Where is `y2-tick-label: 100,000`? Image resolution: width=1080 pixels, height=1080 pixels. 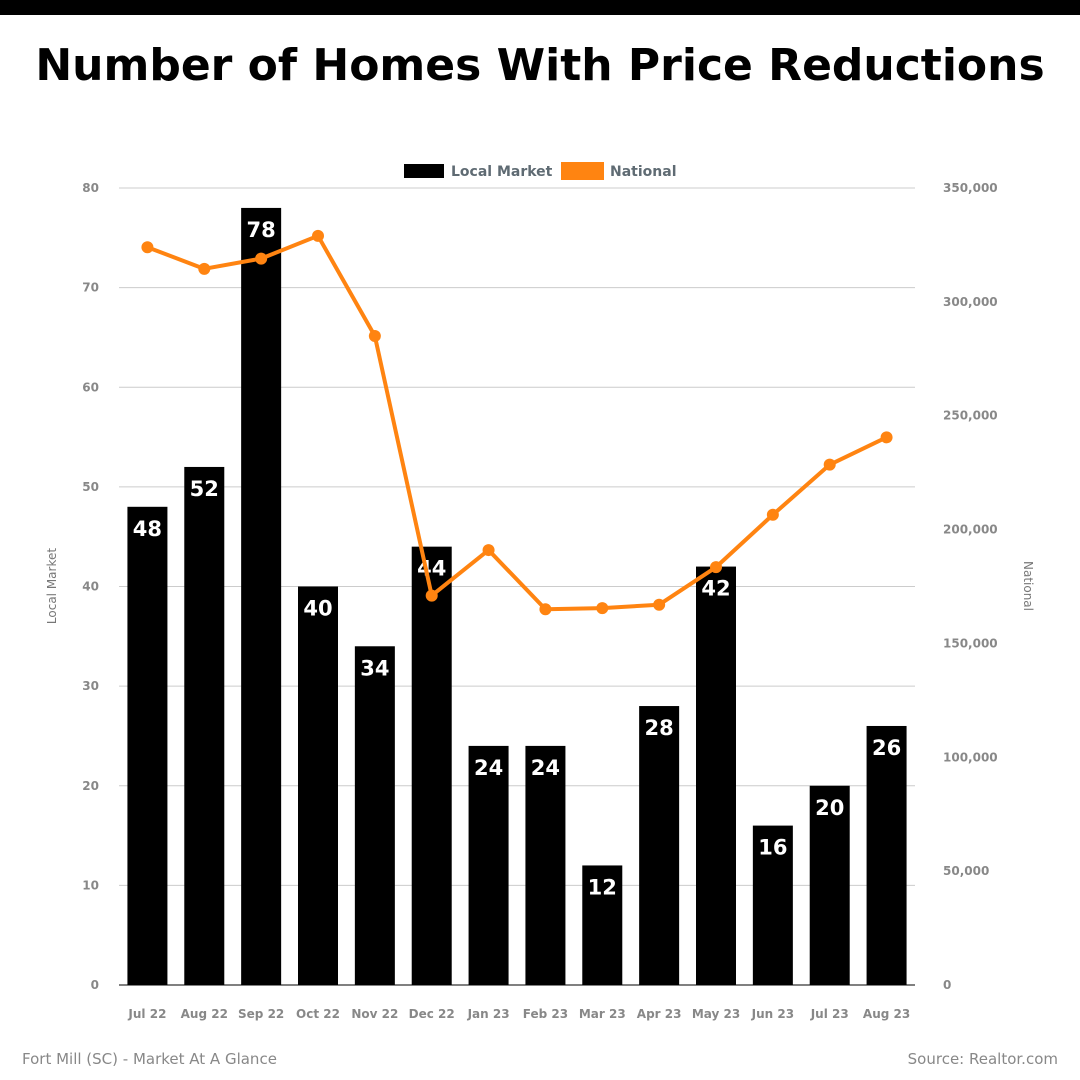
y2-tick-label: 100,000 is located at coordinates (970, 757).